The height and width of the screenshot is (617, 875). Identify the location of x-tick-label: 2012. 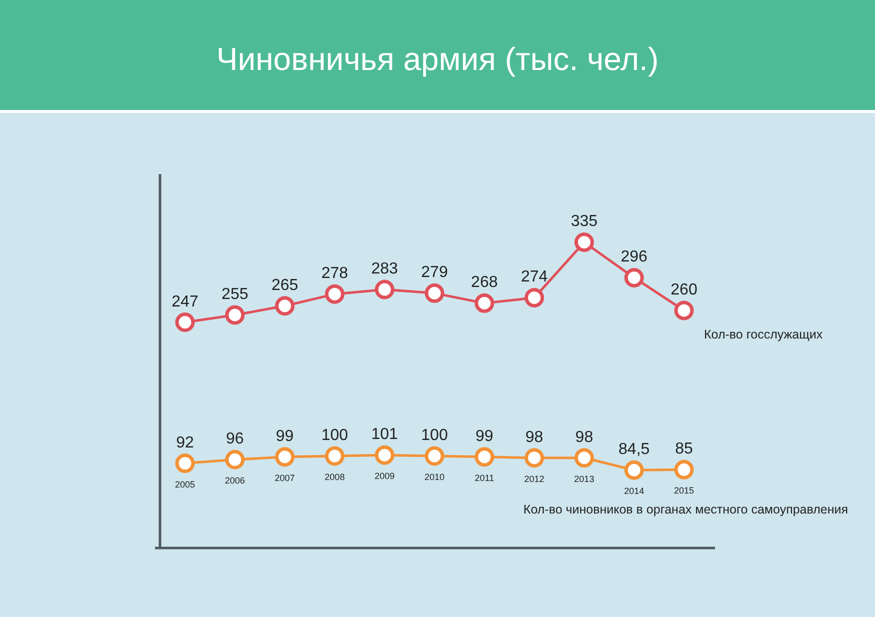
(534, 479).